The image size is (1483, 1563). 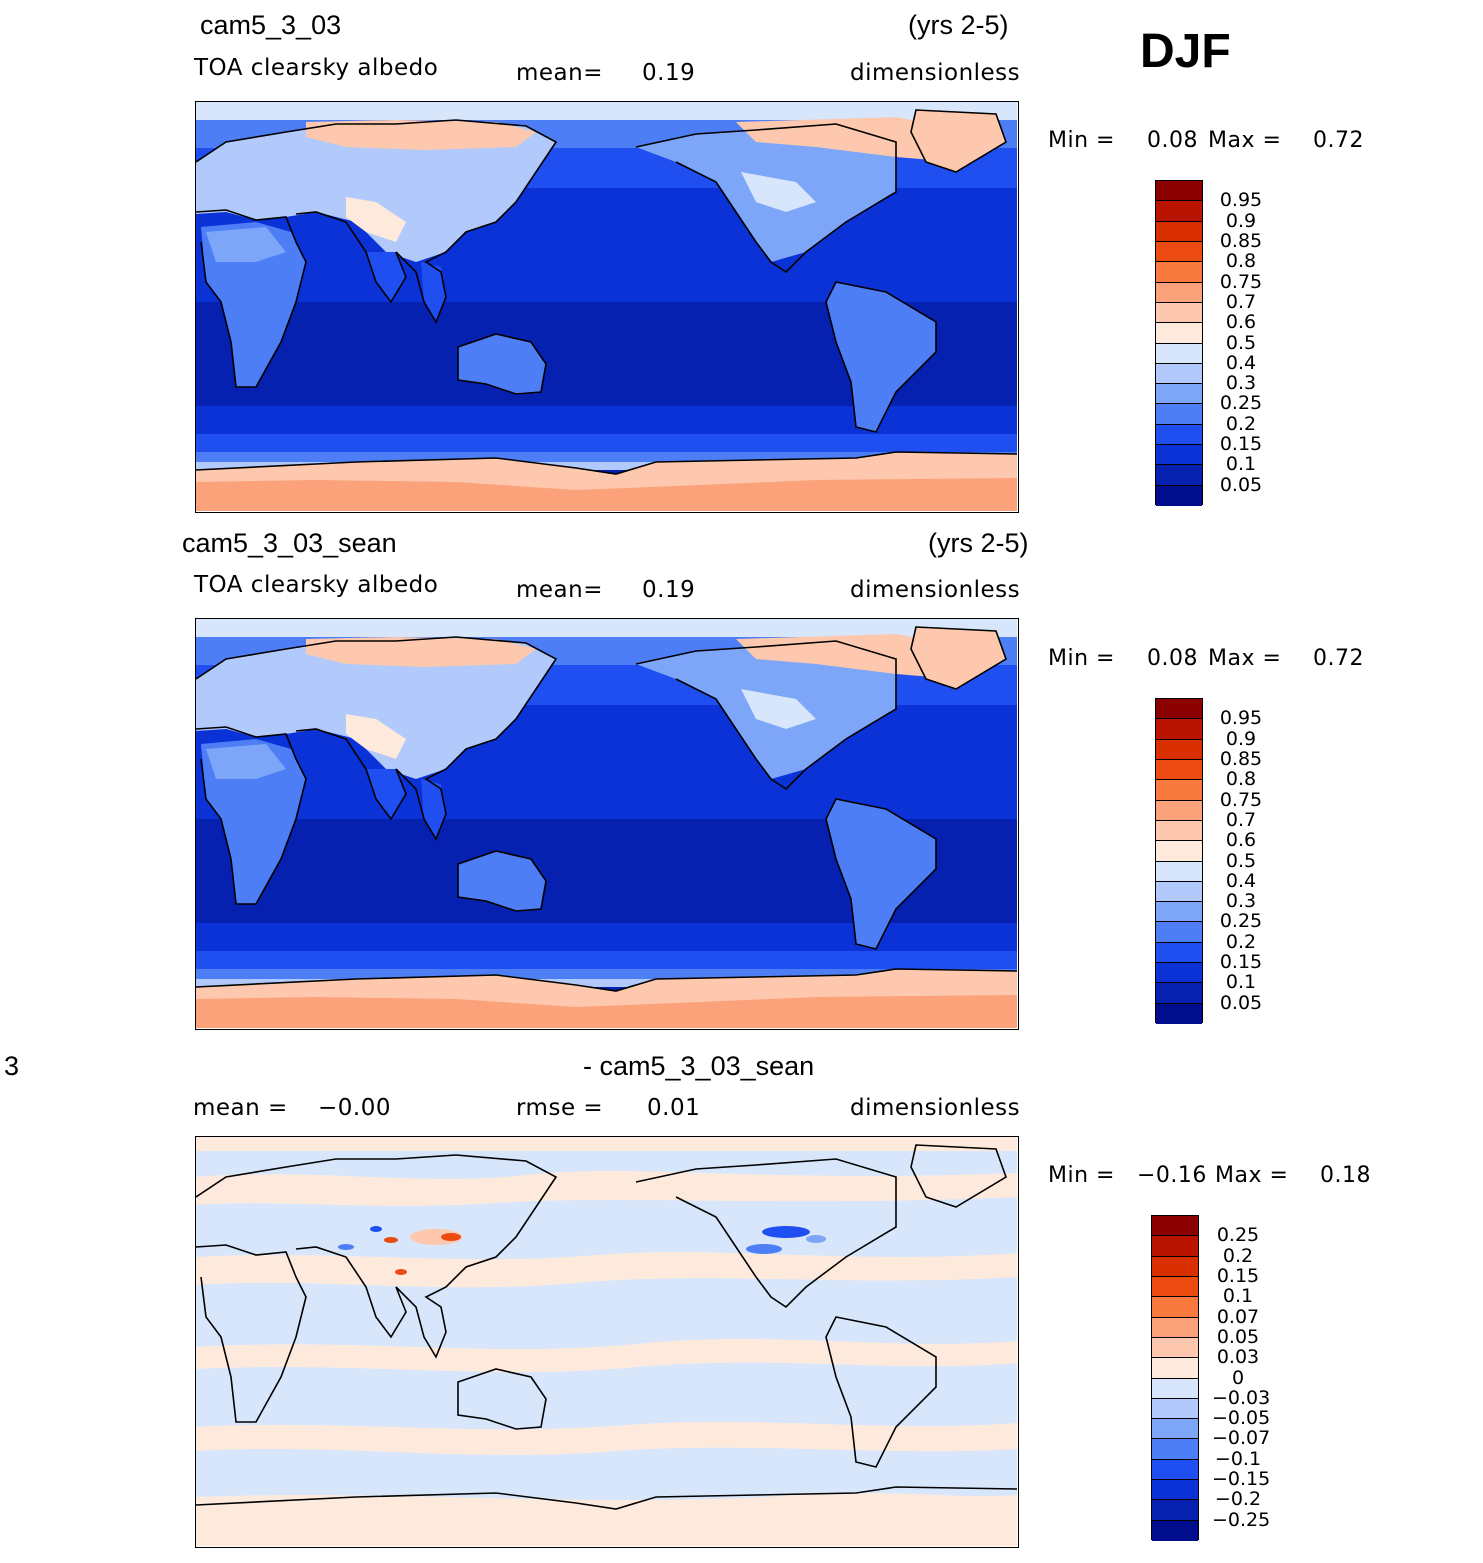 I want to click on panel2-mean-value: 0.19, so click(x=669, y=590).